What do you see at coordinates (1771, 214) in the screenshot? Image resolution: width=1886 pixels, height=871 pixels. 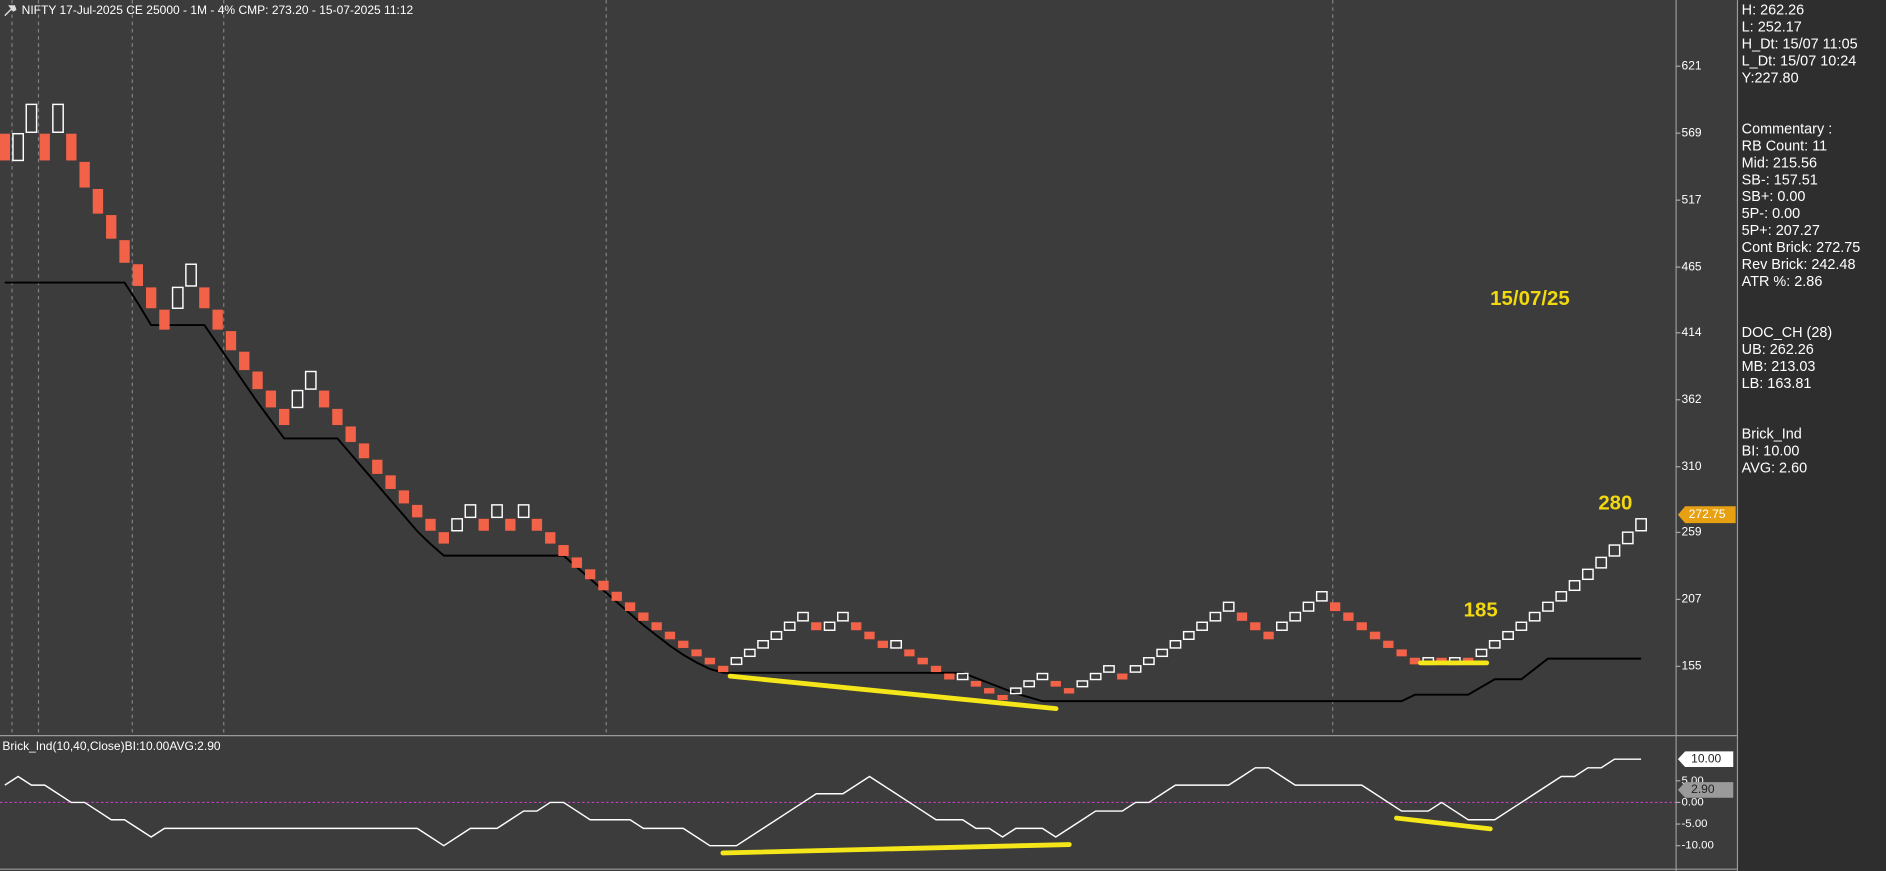 I see `info-line: 5P-: 0.00` at bounding box center [1771, 214].